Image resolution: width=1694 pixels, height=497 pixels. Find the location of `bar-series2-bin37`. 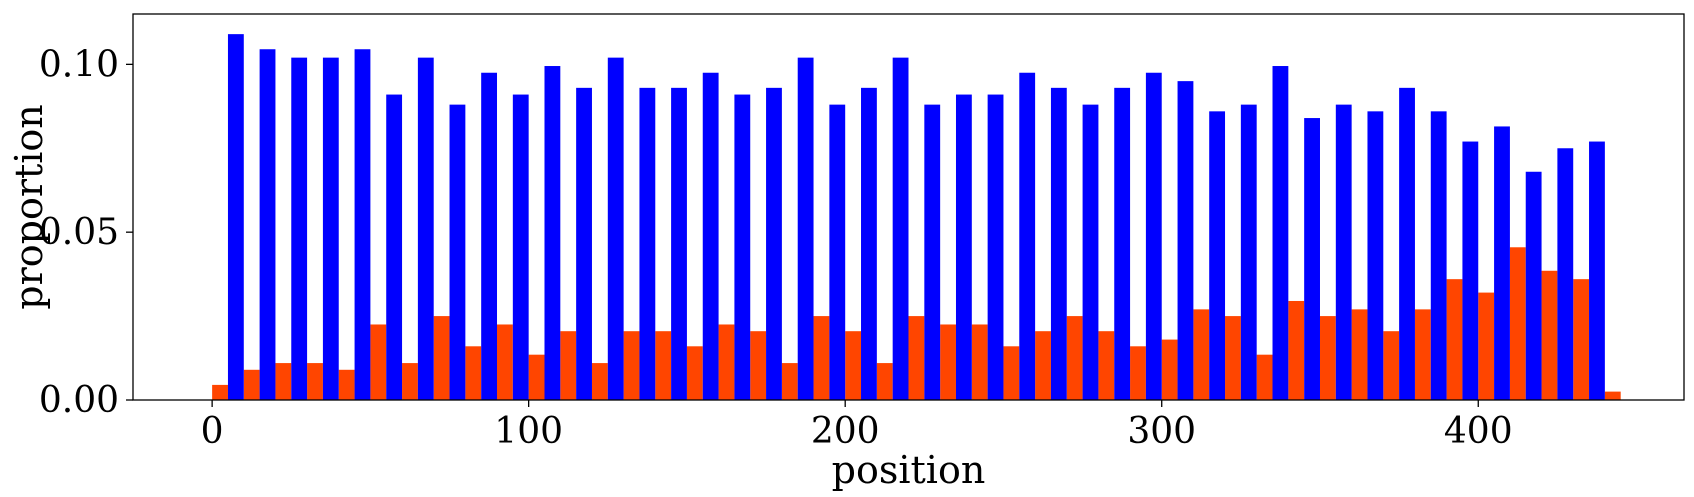

bar-series2-bin37 is located at coordinates (1407, 243).